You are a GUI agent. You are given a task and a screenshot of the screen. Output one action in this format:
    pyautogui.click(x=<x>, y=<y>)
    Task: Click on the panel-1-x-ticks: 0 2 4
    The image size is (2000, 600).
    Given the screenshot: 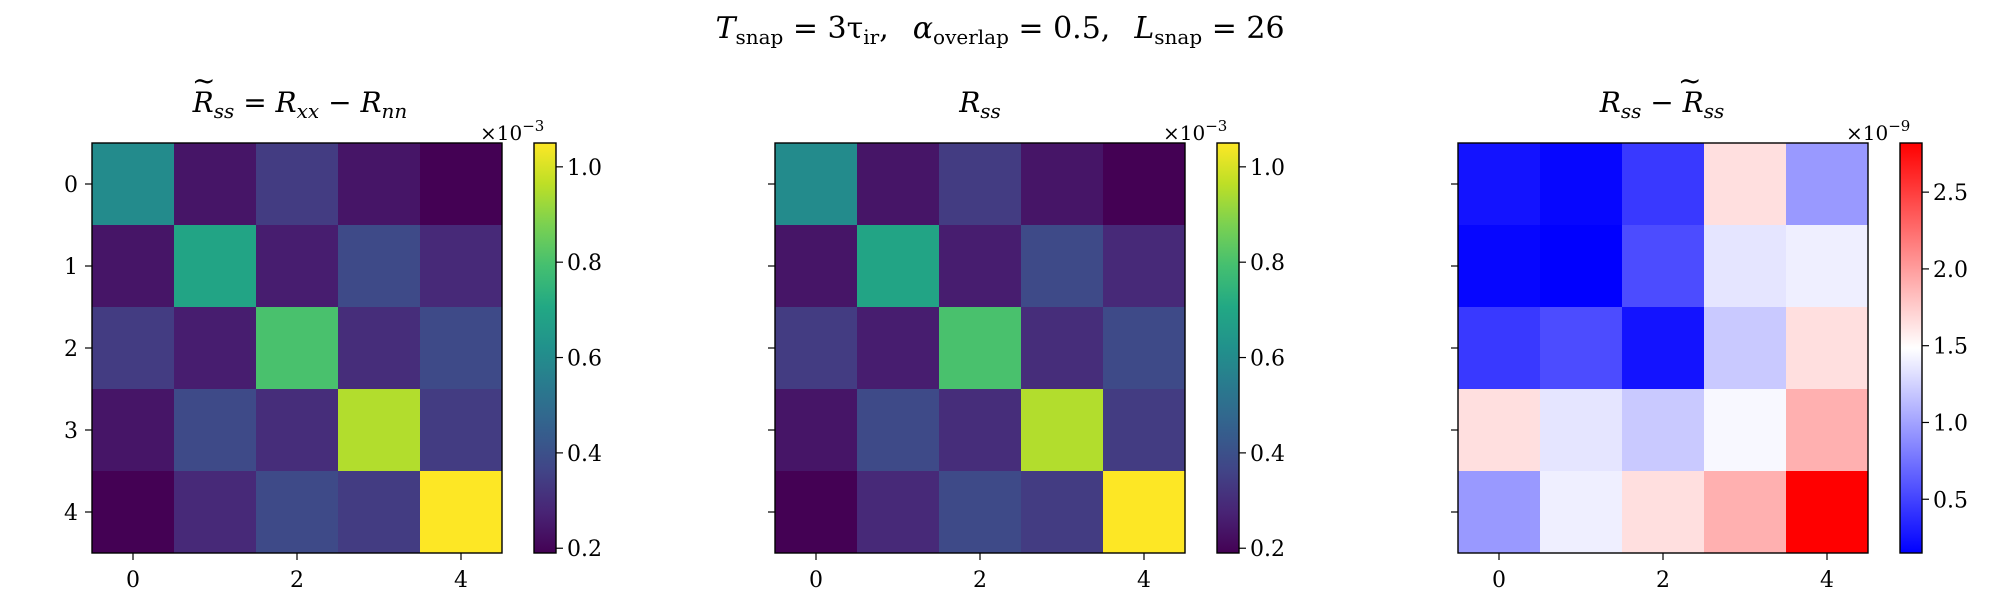 What is the action you would take?
    pyautogui.click(x=297, y=573)
    